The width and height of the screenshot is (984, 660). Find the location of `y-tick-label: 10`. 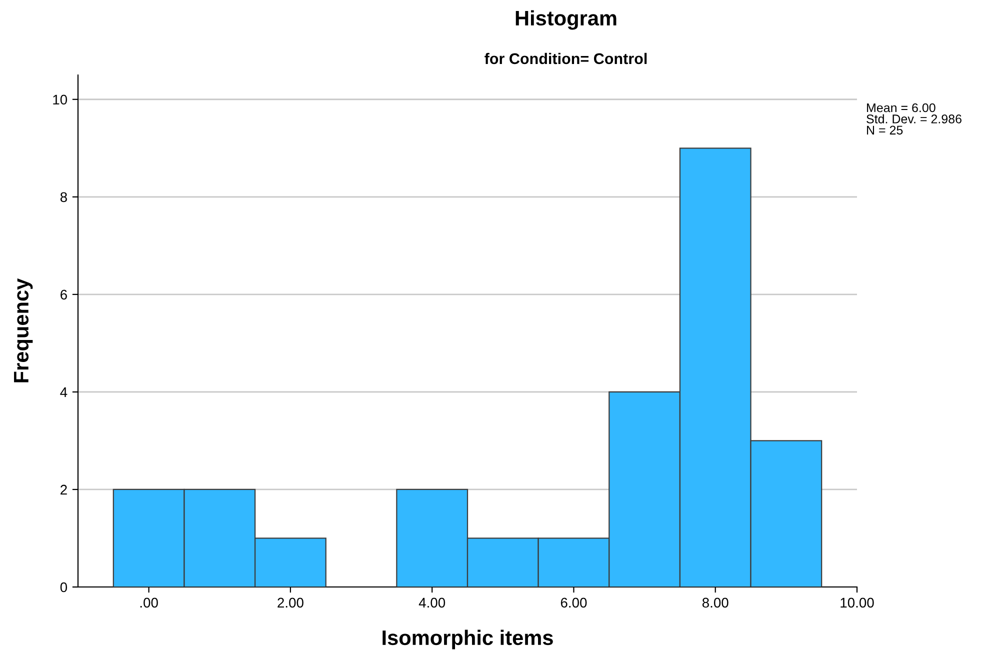

y-tick-label: 10 is located at coordinates (60, 99).